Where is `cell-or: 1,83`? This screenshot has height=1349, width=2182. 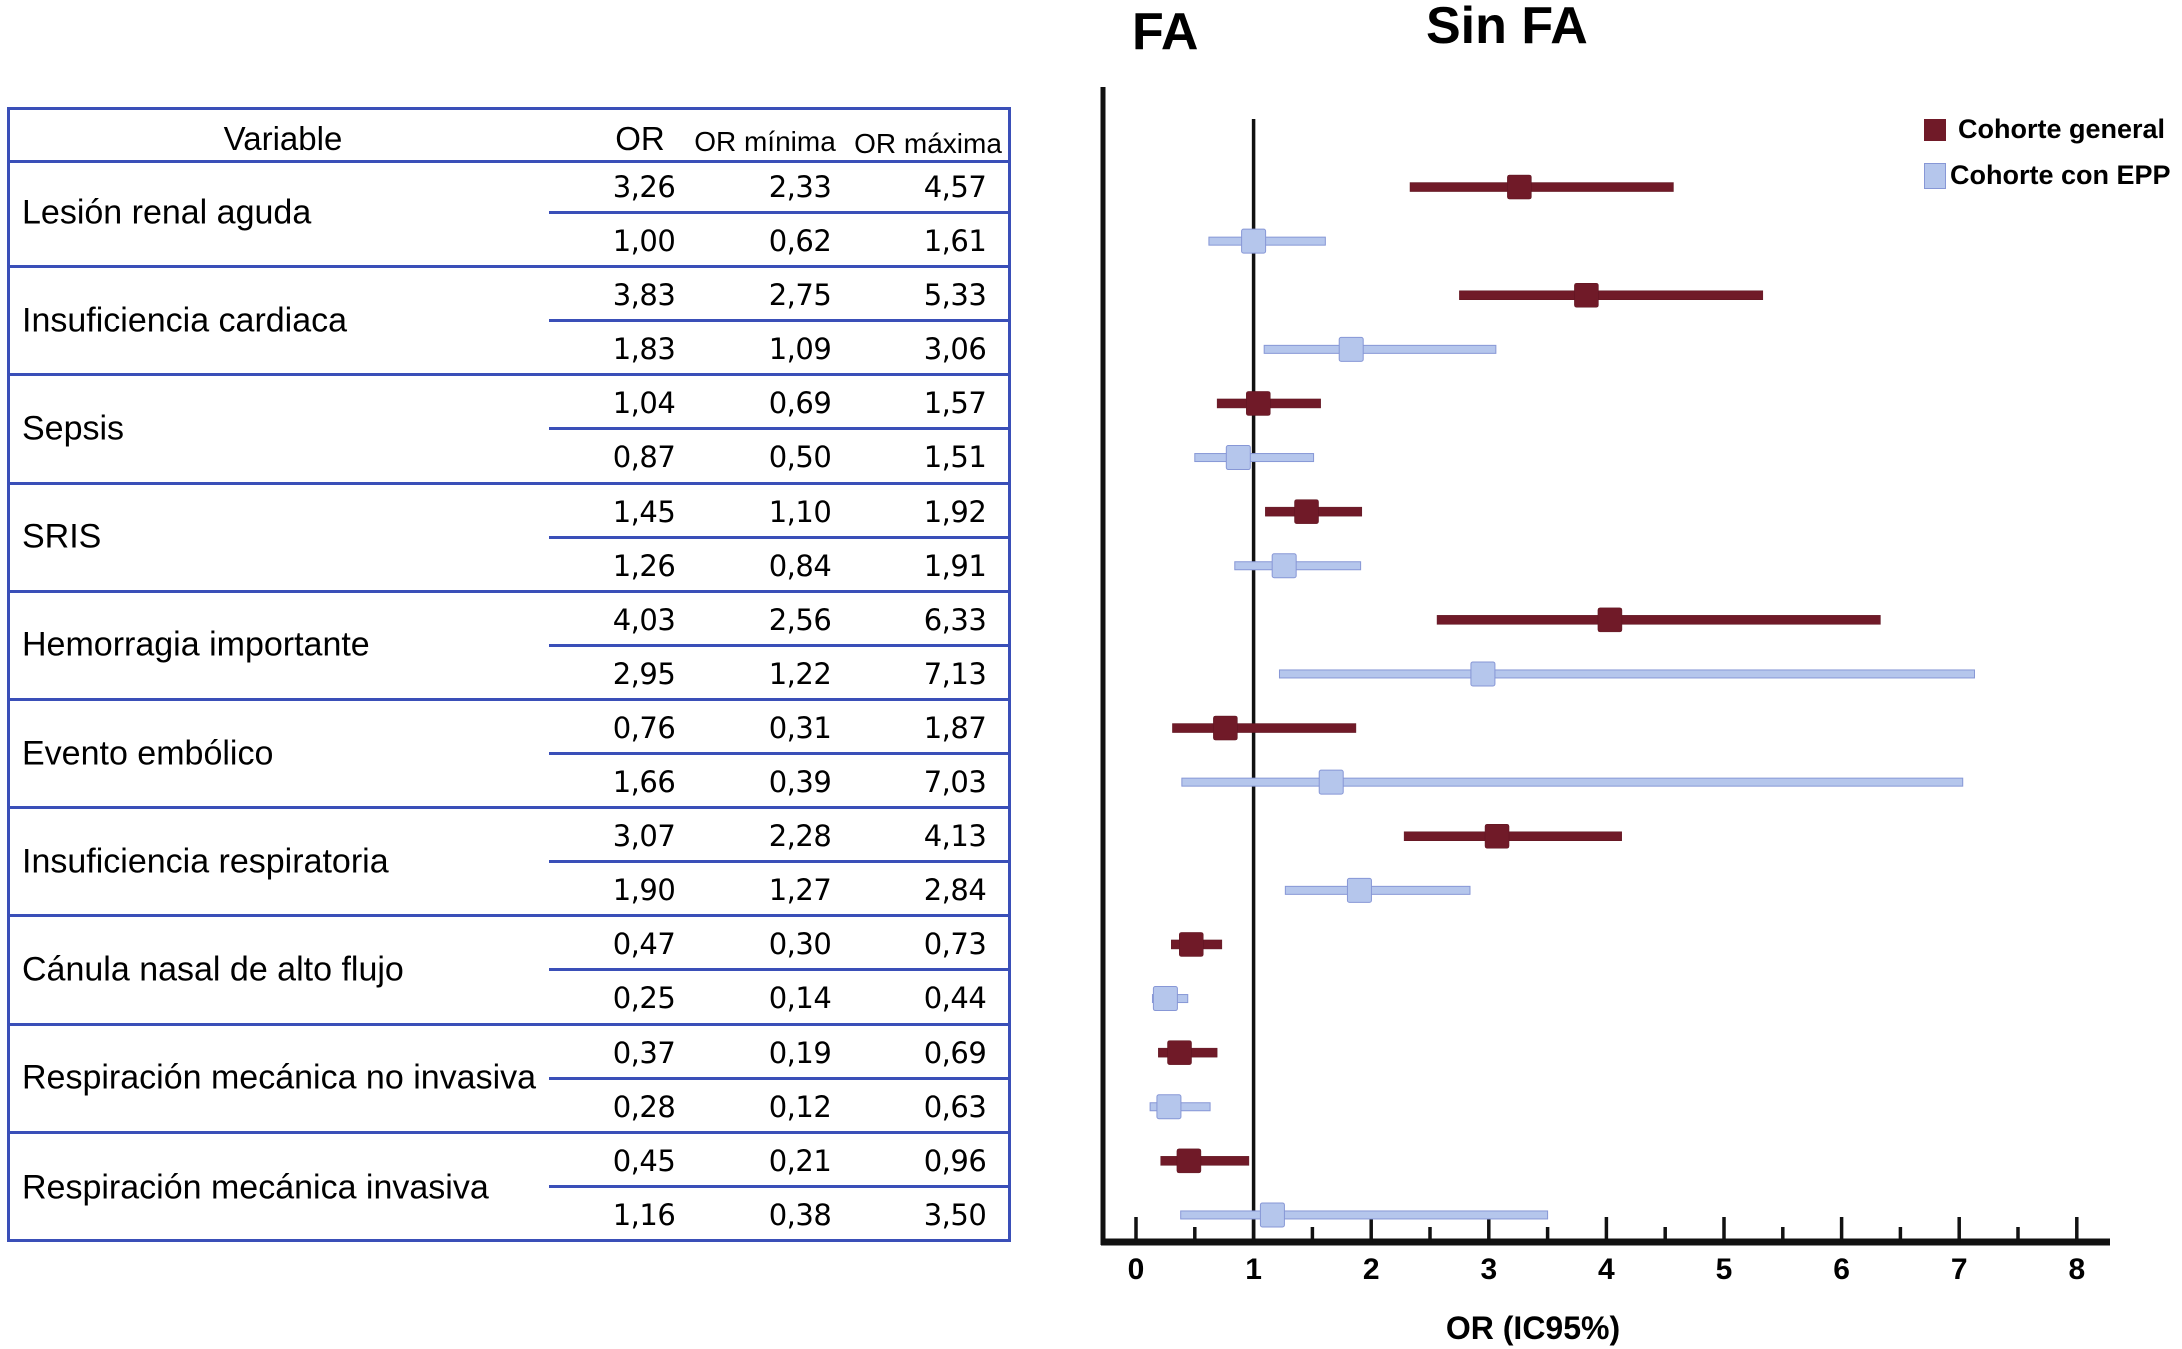 cell-or: 1,83 is located at coordinates (644, 349).